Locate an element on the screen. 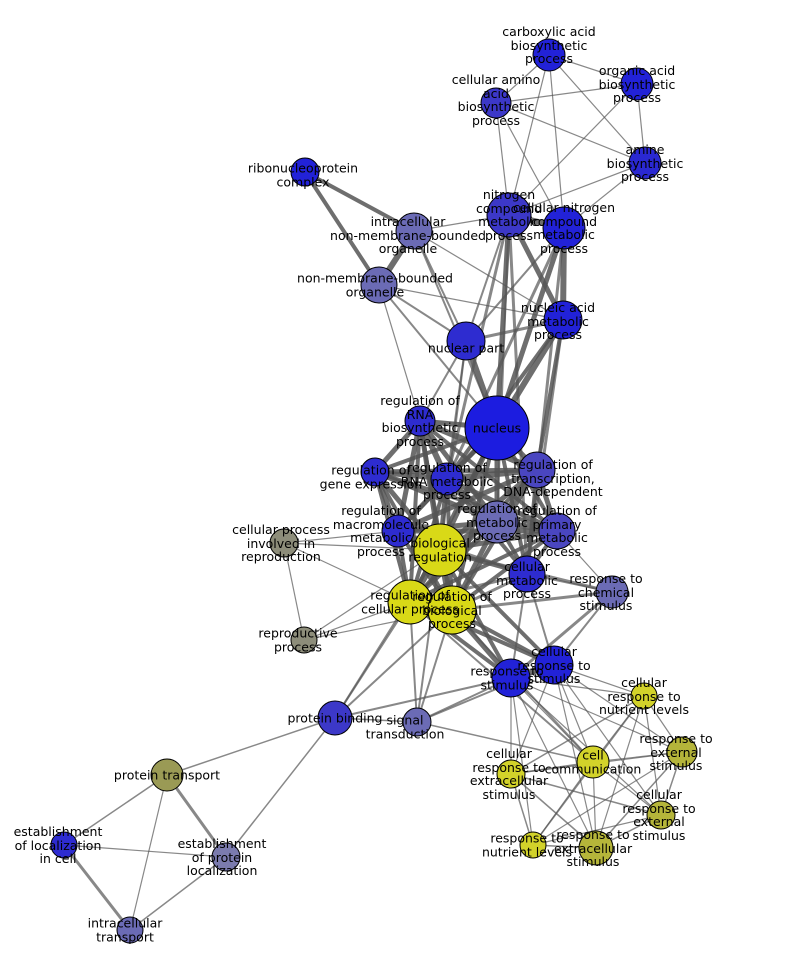  node-regulation-of-rna-biosynthetic-process is located at coordinates (420, 421).